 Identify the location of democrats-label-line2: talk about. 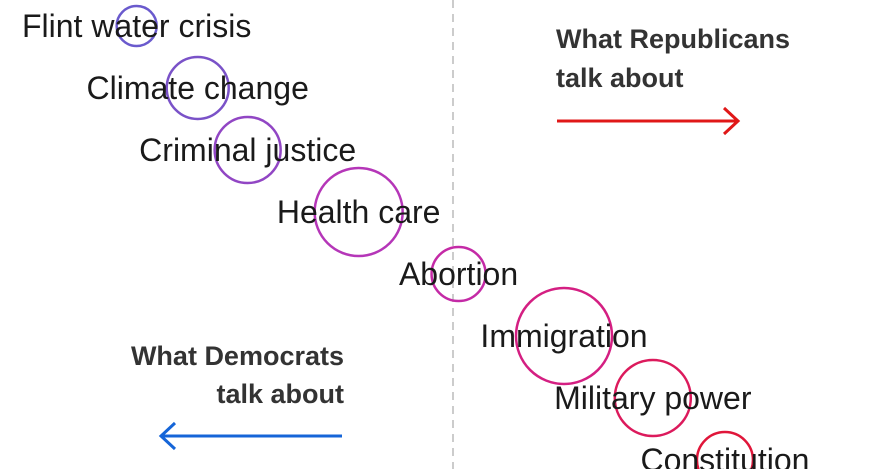
(280, 394).